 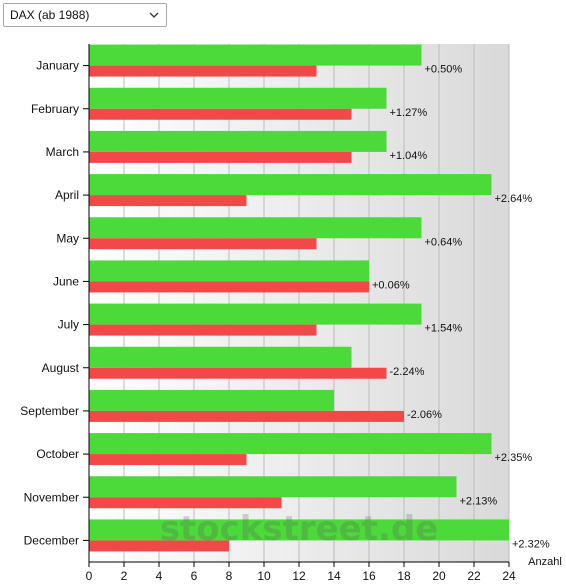 I want to click on bar-positive-march, so click(x=238, y=141).